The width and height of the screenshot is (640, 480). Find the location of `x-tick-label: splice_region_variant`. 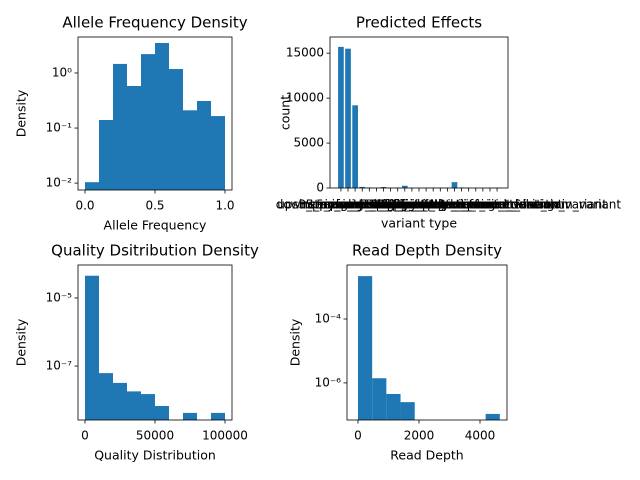

x-tick-label: splice_region_variant is located at coordinates (397, 205).